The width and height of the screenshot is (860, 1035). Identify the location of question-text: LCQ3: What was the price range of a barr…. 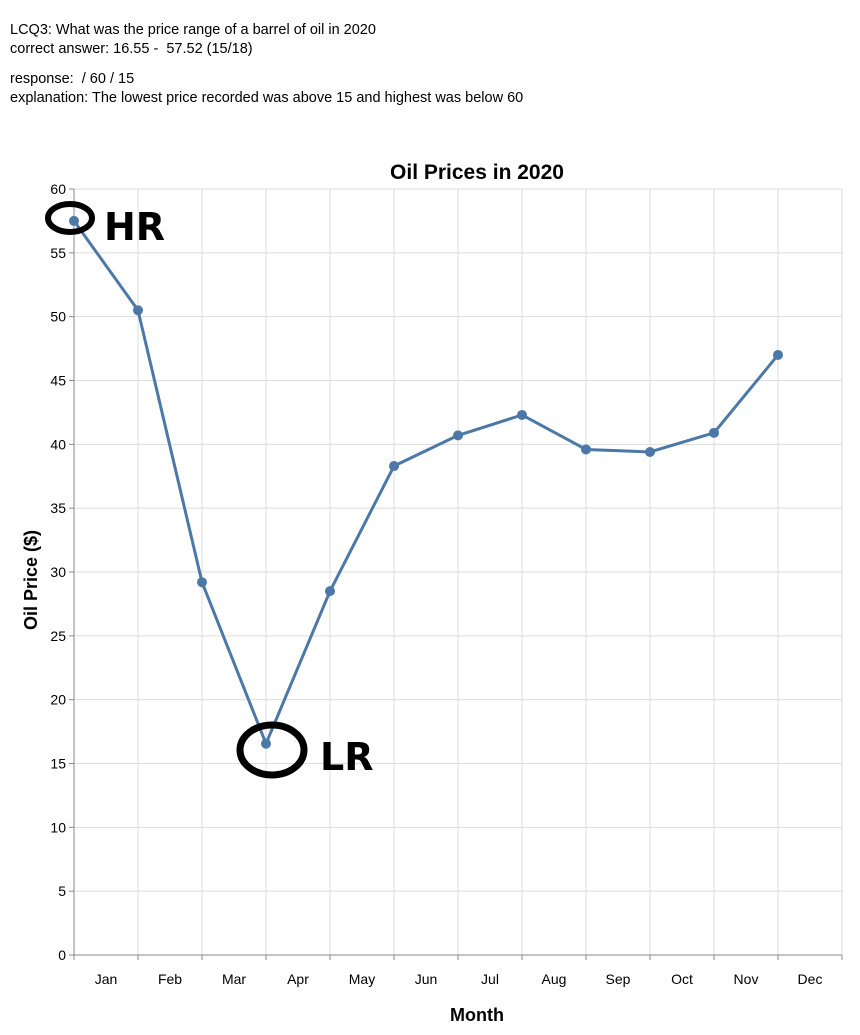
(193, 30).